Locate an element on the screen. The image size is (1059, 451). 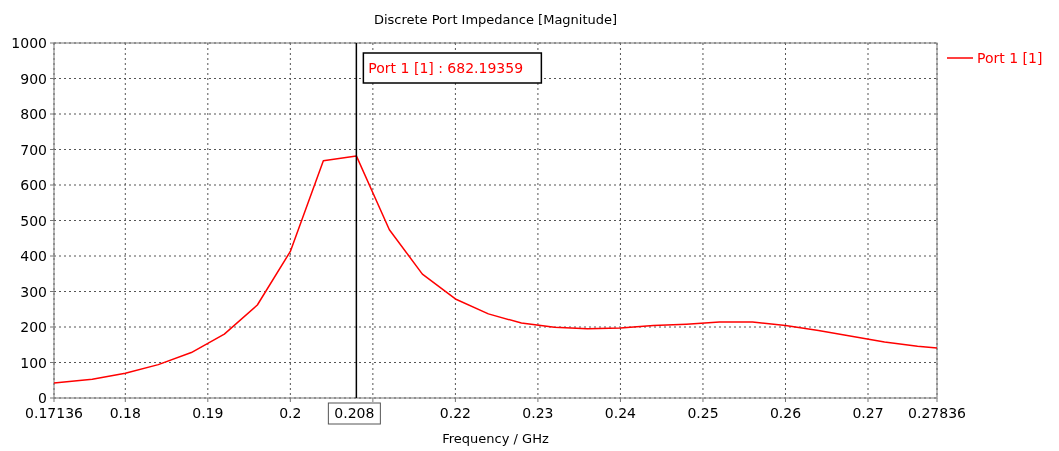
y-tick-label: 900 is located at coordinates (33, 78).